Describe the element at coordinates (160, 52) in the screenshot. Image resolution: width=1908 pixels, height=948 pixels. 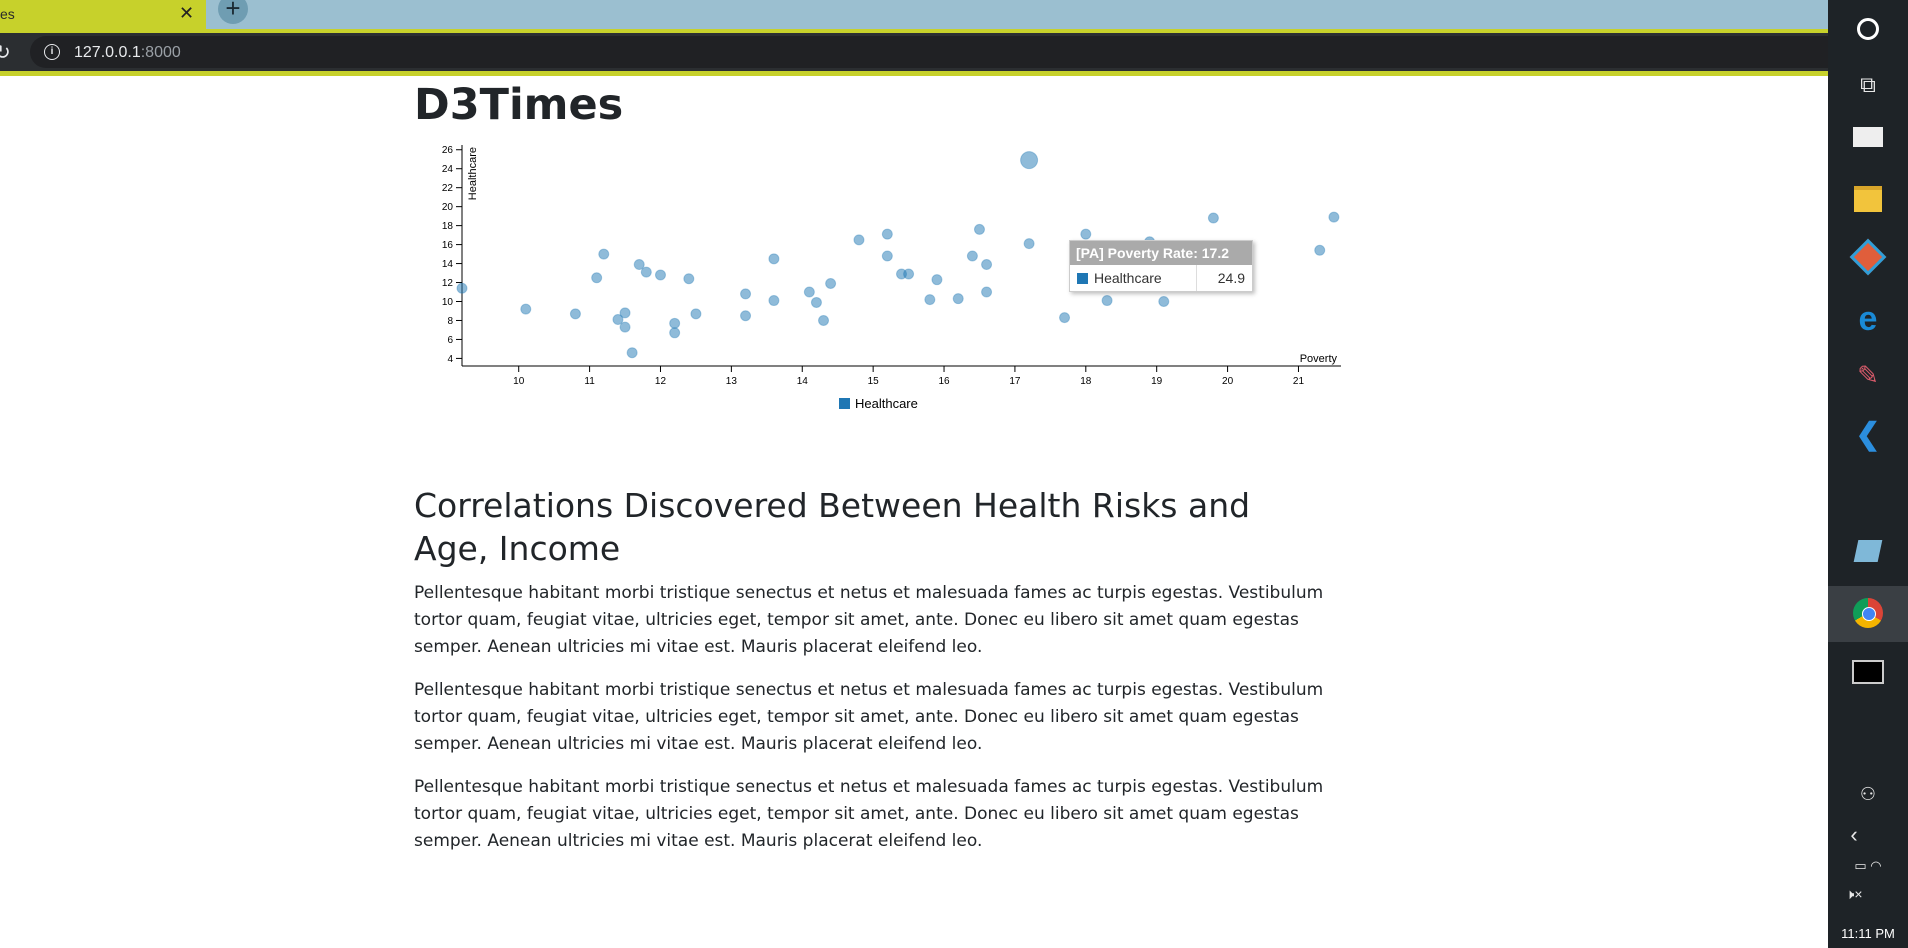
I see `url-port: :8000` at that location.